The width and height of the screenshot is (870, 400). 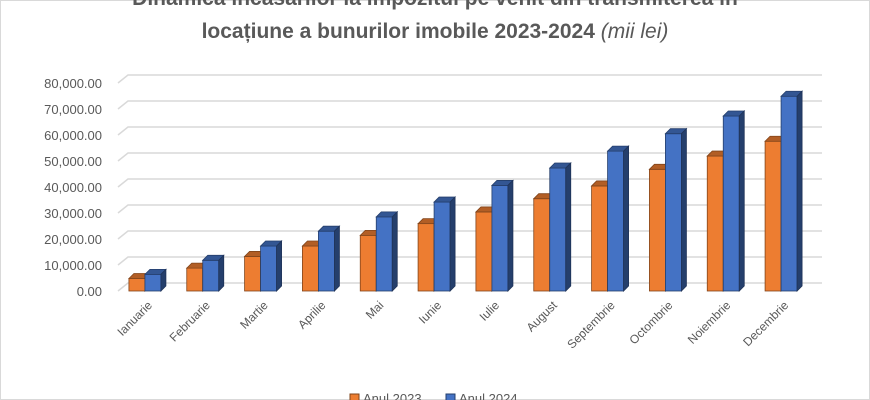 I want to click on y-tick-label: 0.00, so click(x=89, y=291).